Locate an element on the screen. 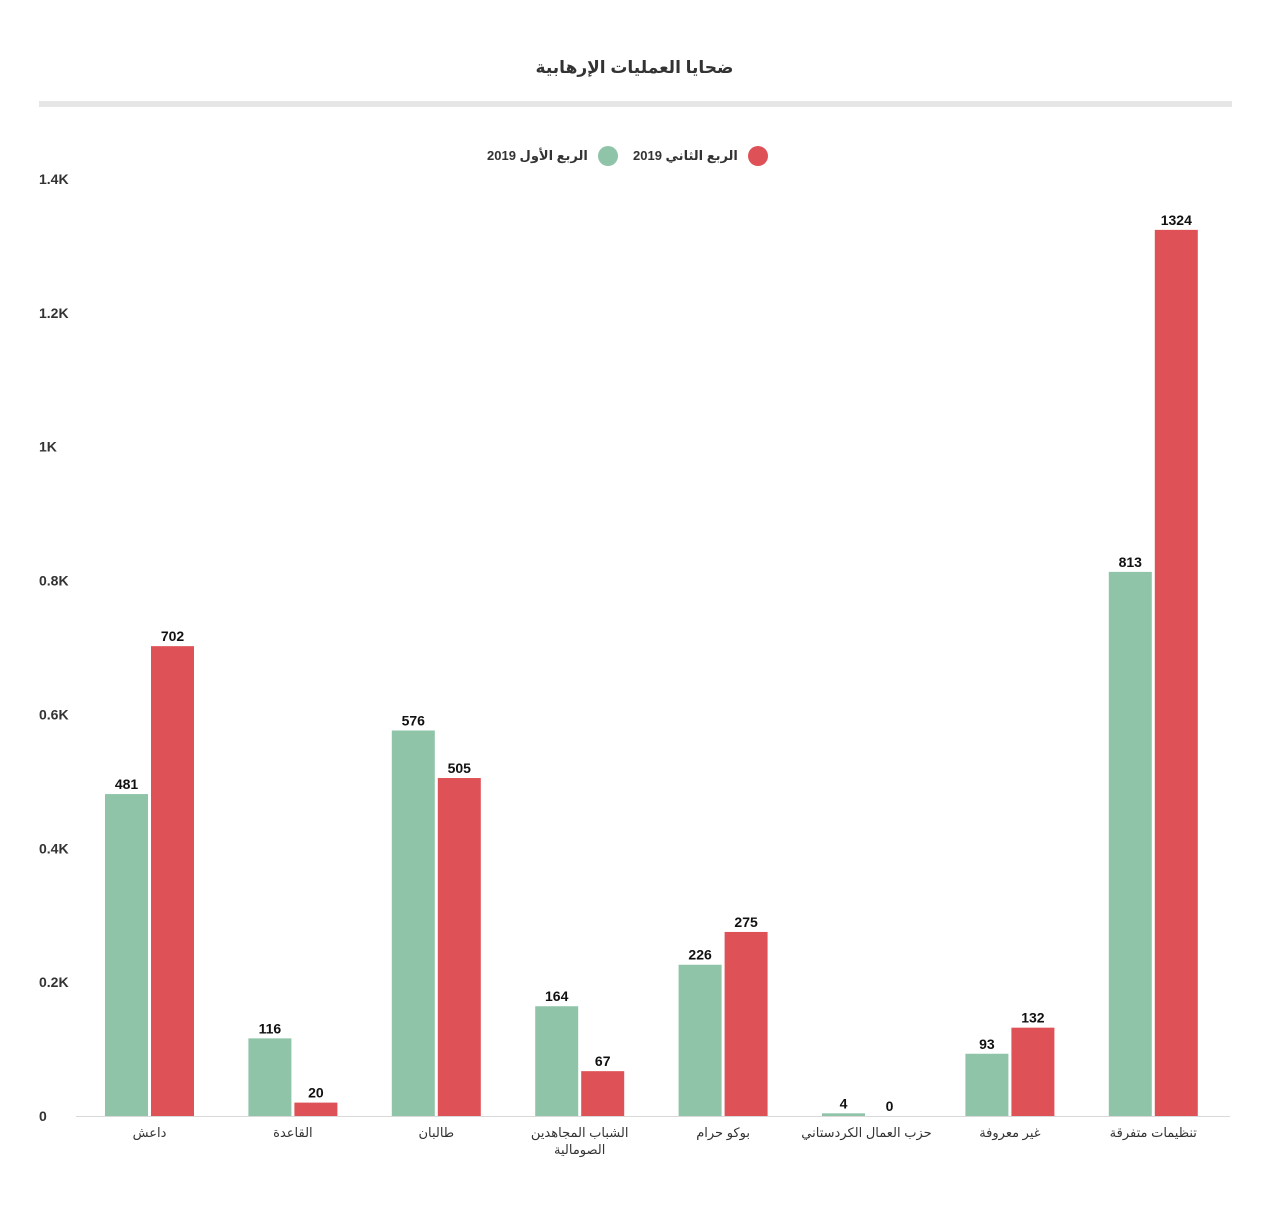 This screenshot has height=1206, width=1269. data-label: 576 is located at coordinates (414, 720).